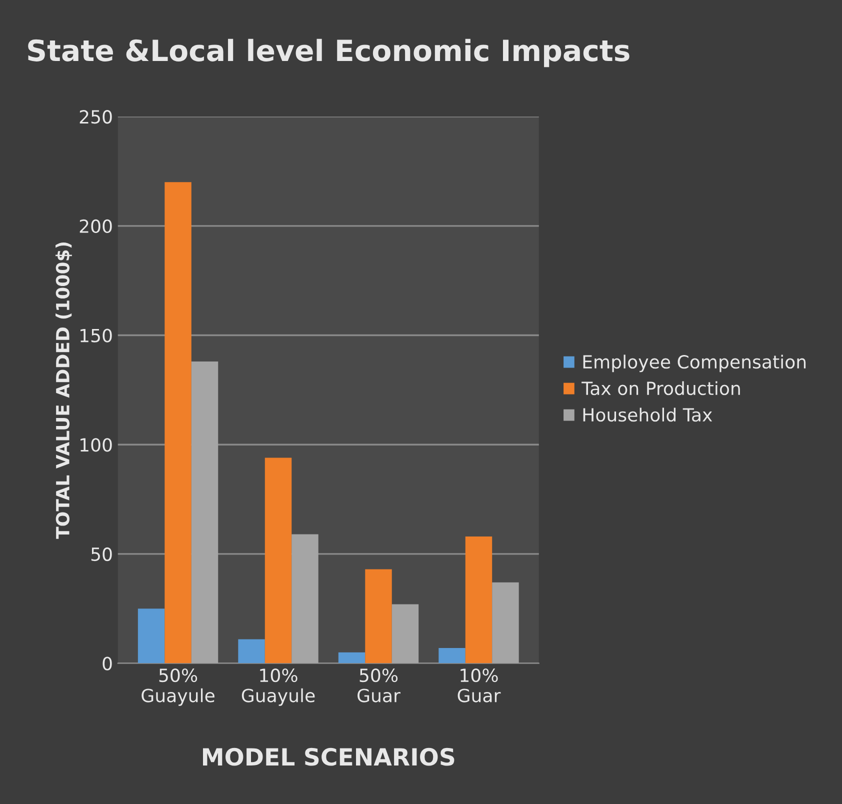 The width and height of the screenshot is (842, 804). Describe the element at coordinates (101, 554) in the screenshot. I see `y-tick-label: 50` at that location.